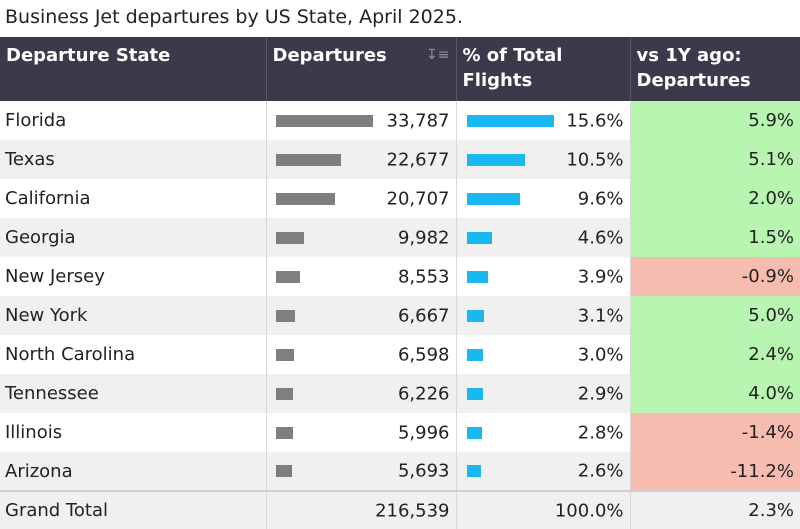 The height and width of the screenshot is (529, 800). Describe the element at coordinates (715, 198) in the screenshot. I see `yoy-value: 2.0%` at that location.